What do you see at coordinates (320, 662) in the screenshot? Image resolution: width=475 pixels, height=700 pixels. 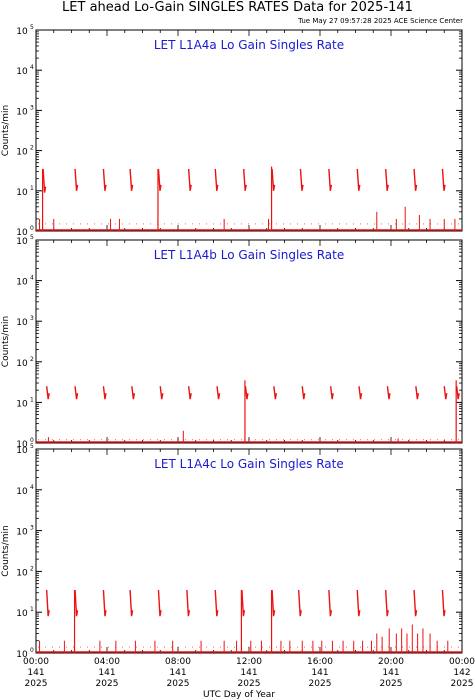 I see `x-tick-label-time: 16:00` at bounding box center [320, 662].